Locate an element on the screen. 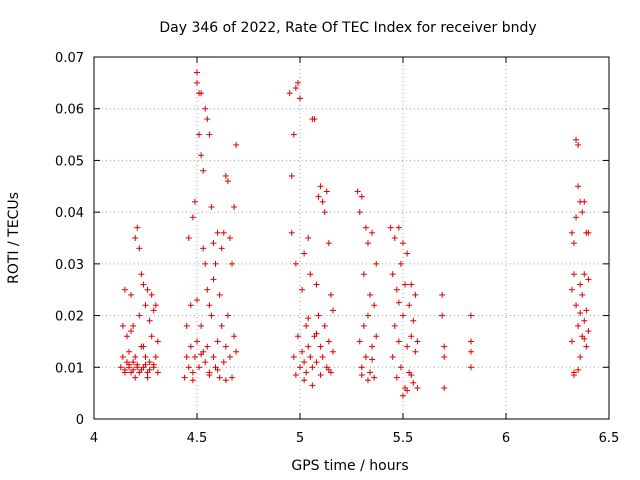 This screenshot has width=640, height=480. y-tick-label: 0.07 is located at coordinates (69, 58).